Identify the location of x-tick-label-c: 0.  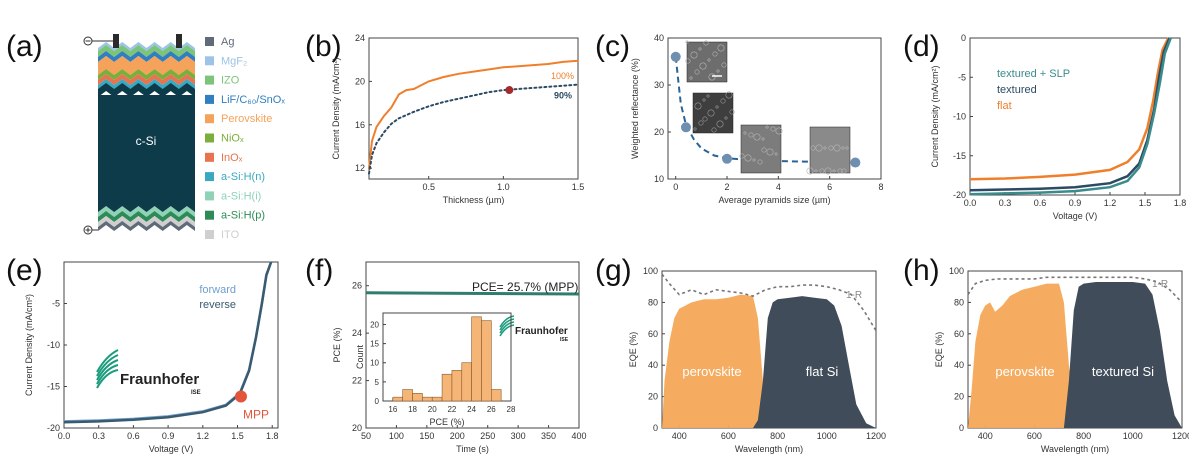
(675, 187).